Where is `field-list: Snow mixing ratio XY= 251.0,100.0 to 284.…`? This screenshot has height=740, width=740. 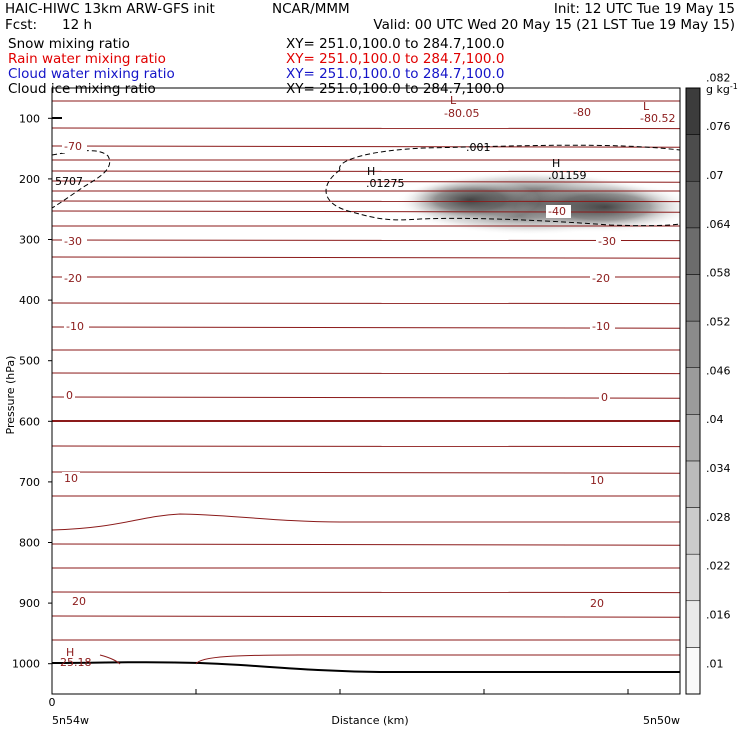 field-list: Snow mixing ratio XY= 251.0,100.0 to 284.… is located at coordinates (256, 66).